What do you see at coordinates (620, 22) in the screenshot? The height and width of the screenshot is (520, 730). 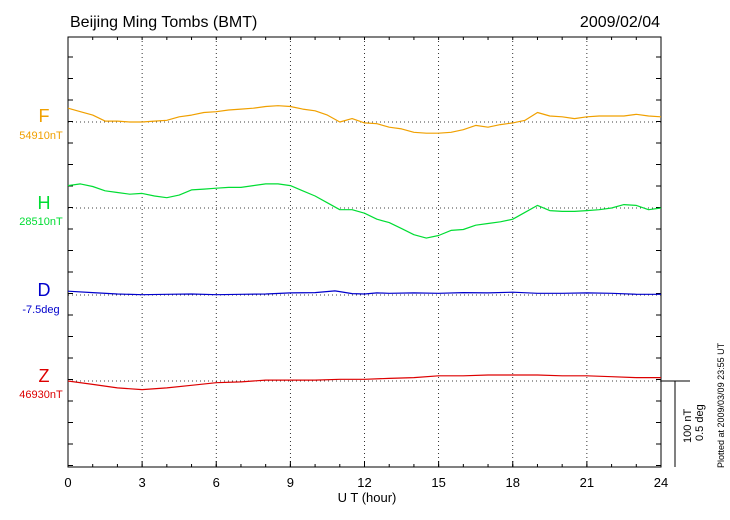 I see `chart-date: 2009/02/04` at bounding box center [620, 22].